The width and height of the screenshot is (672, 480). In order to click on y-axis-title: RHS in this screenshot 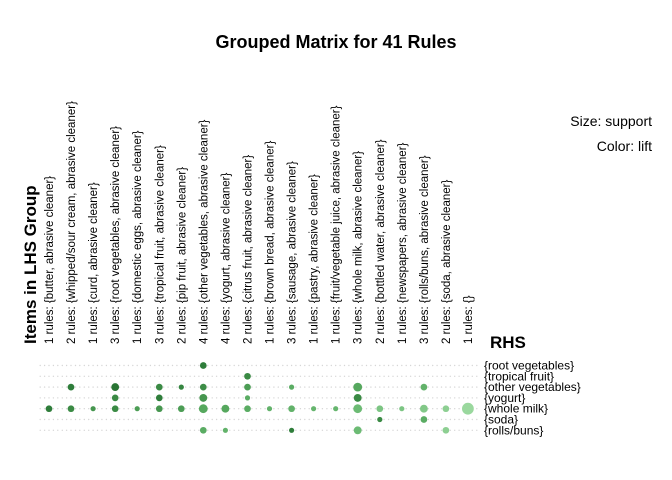, I will do `click(508, 342)`.